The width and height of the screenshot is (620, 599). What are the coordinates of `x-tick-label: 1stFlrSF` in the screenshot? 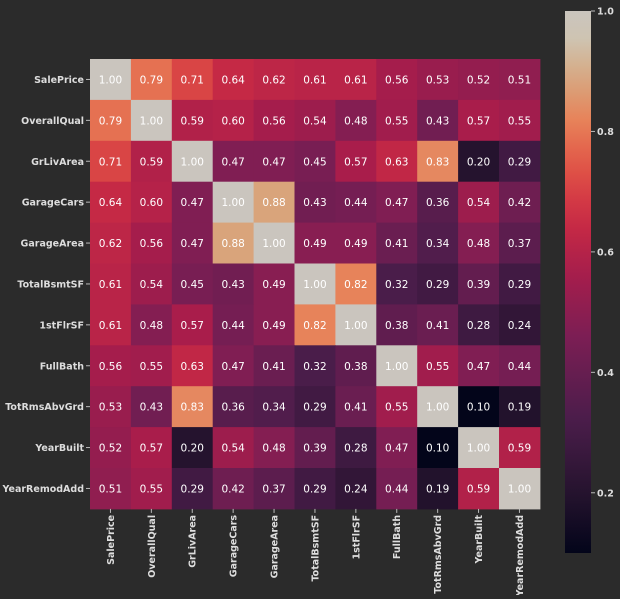 It's located at (356, 537).